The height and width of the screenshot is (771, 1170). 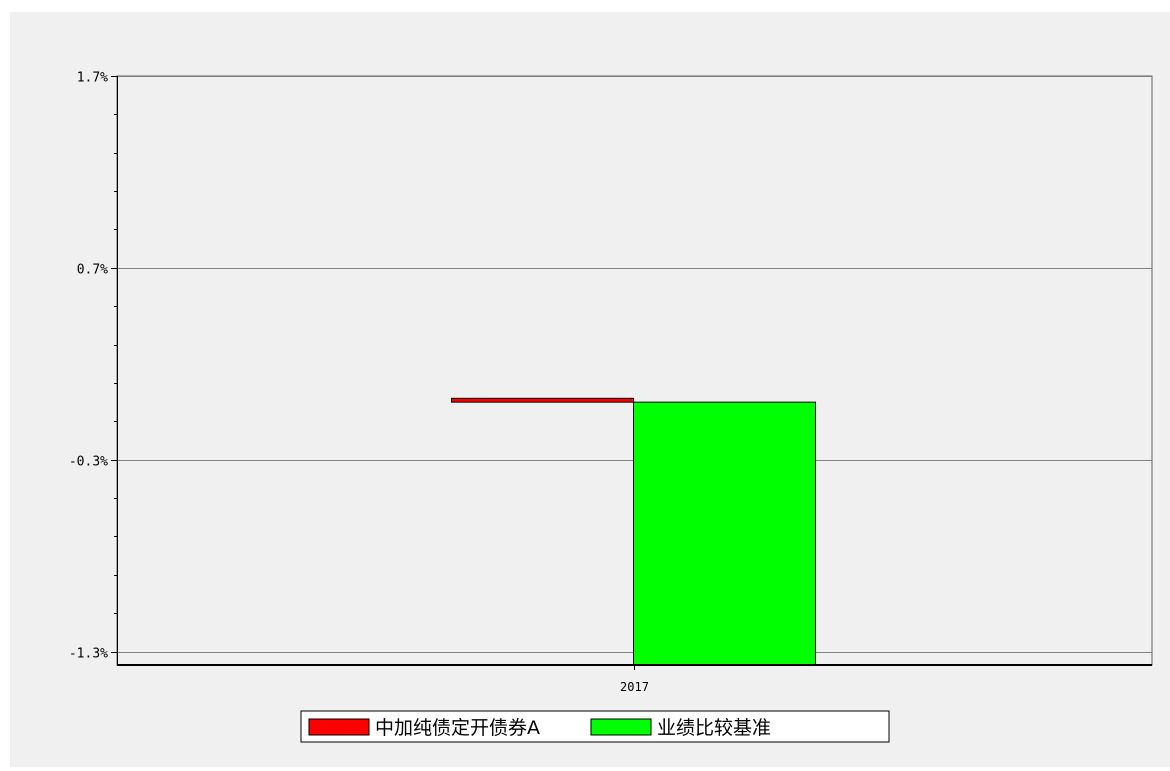 I want to click on legend: 中加纯债定开债券A 业绩比较基准, so click(x=595, y=726).